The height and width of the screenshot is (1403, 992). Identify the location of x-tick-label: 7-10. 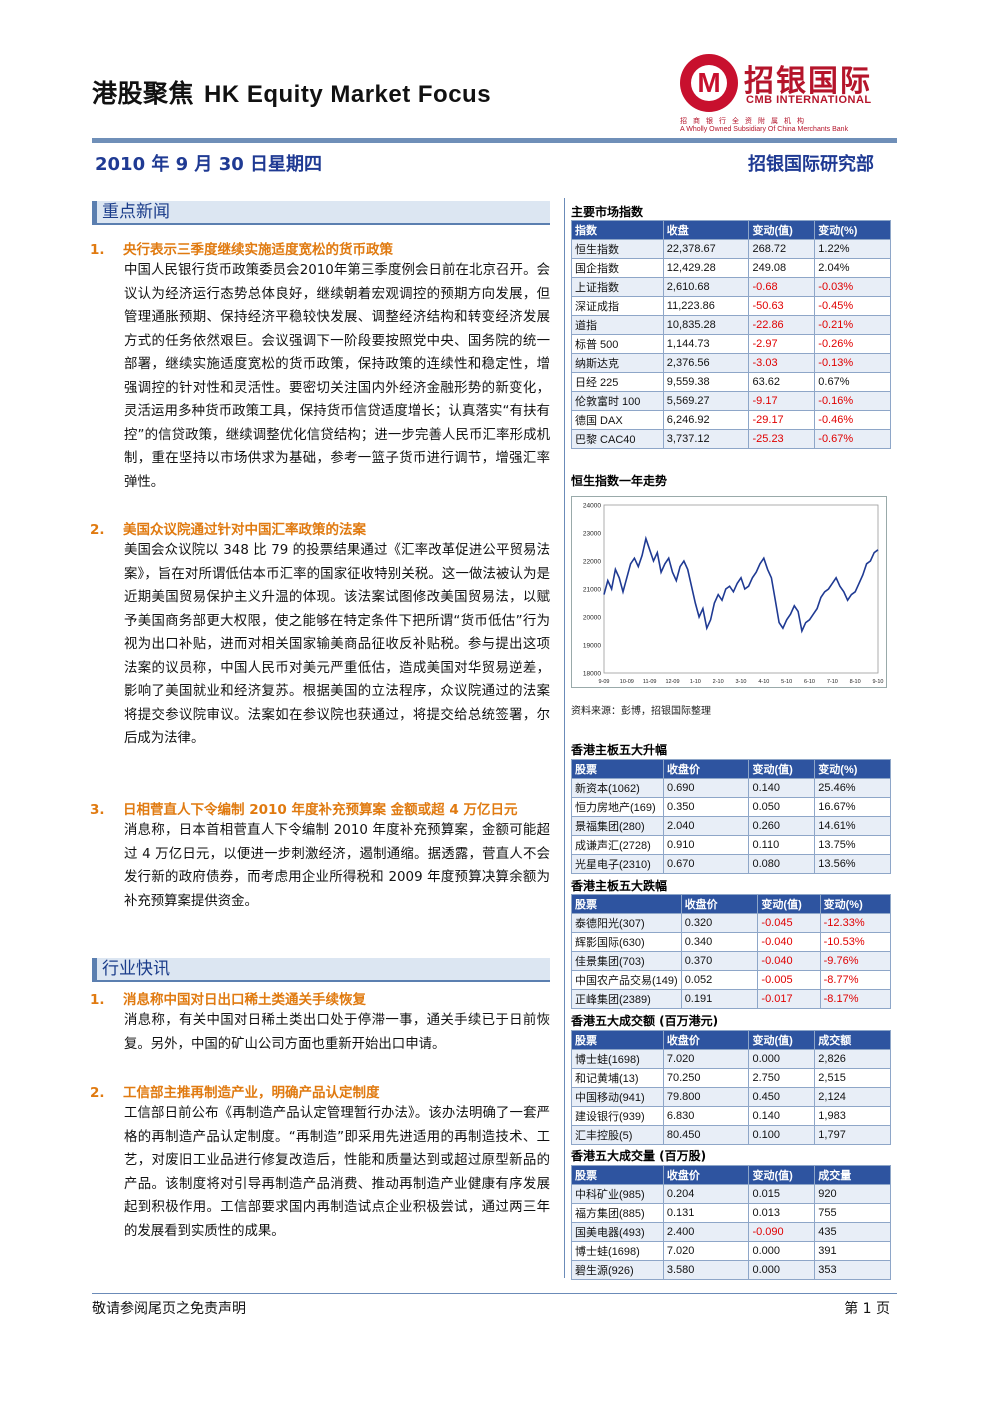
(832, 682).